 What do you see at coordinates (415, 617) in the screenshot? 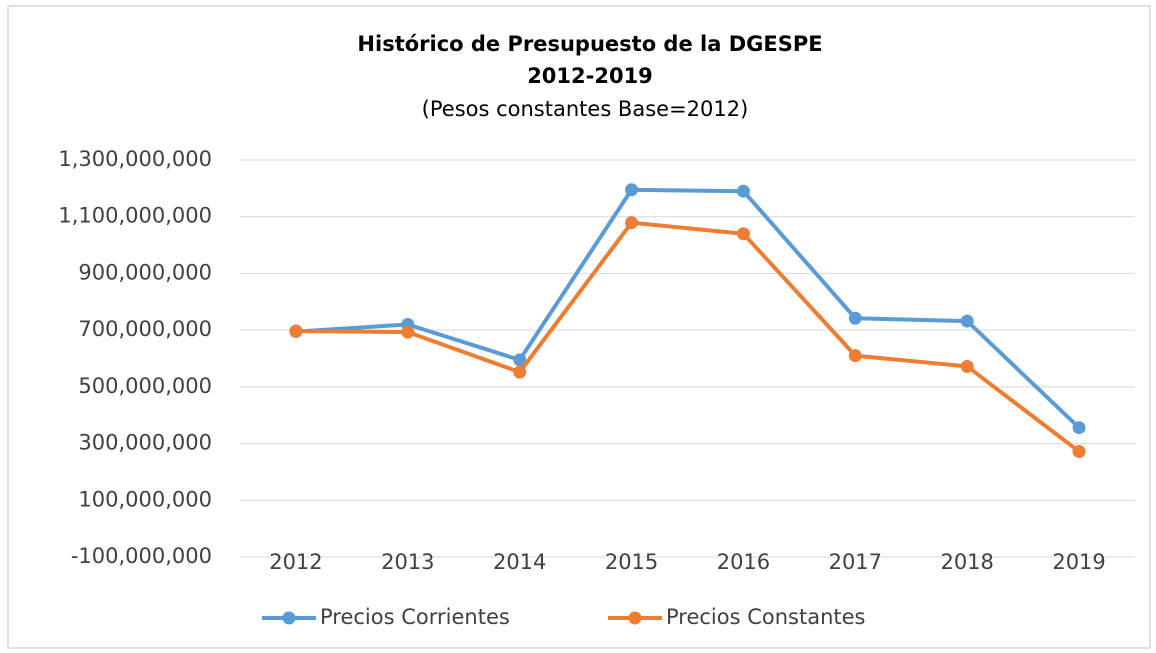
I see `legend-label: Precios Corrientes` at bounding box center [415, 617].